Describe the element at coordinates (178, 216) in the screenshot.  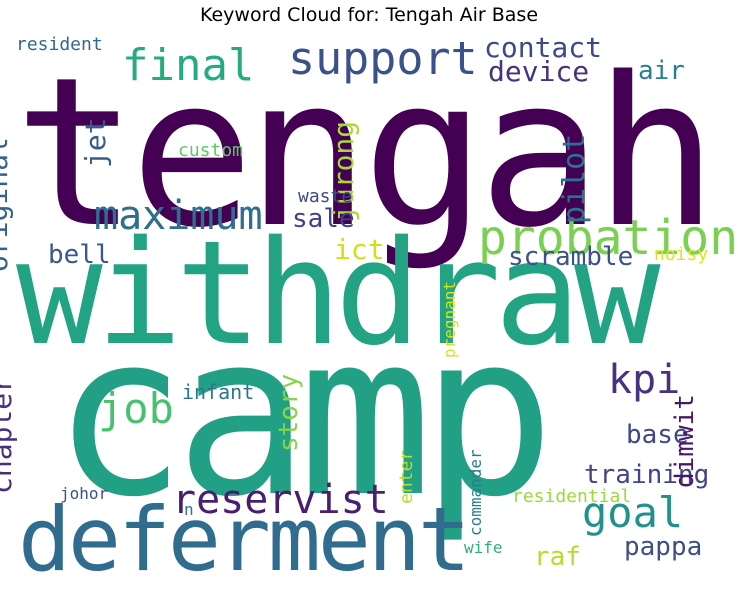
I see `word-maximum: maximum` at that location.